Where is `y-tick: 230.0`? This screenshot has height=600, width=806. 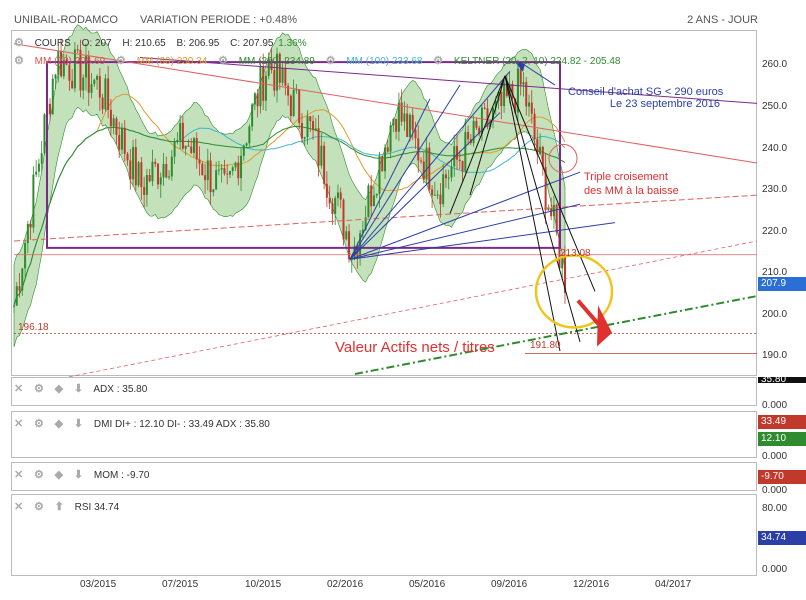 y-tick: 230.0 is located at coordinates (775, 189).